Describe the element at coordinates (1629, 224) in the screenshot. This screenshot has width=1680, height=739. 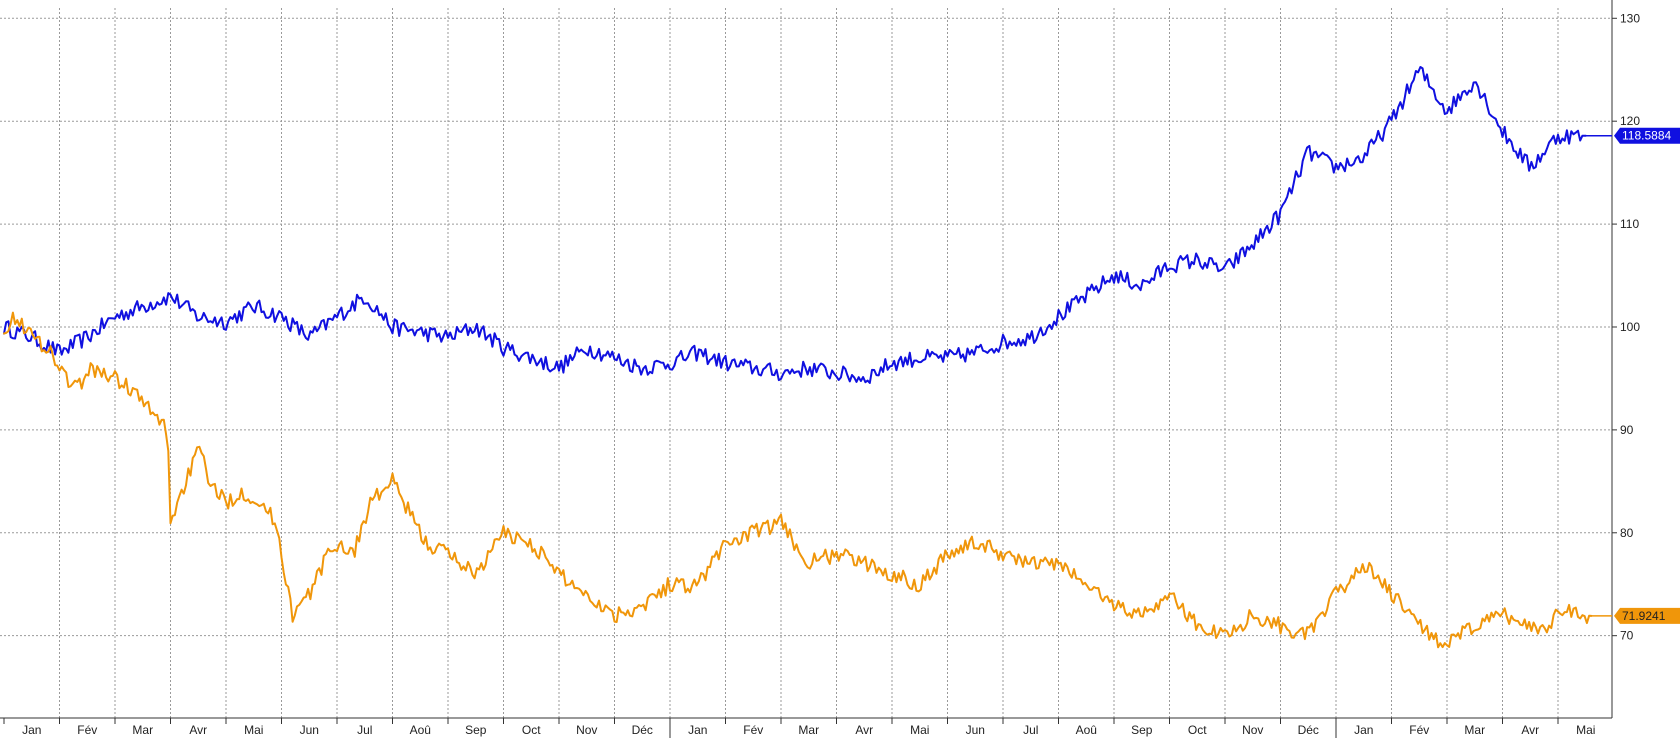
I see `y-tick-label: 110` at that location.